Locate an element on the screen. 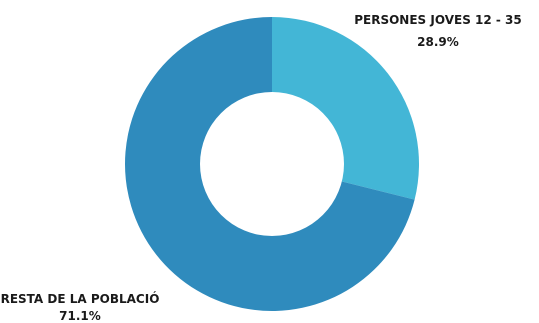 The height and width of the screenshot is (323, 539). donut-hole is located at coordinates (272, 164).